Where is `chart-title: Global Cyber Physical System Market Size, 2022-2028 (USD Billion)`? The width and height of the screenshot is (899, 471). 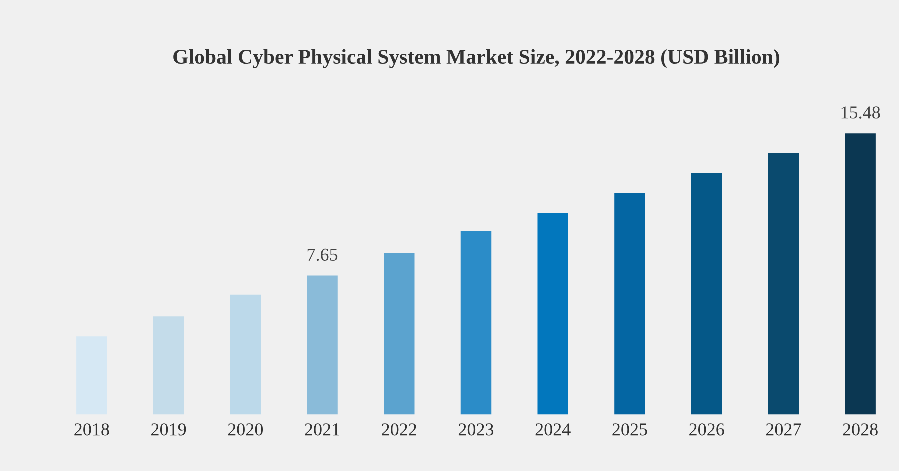
chart-title: Global Cyber Physical System Market Size, 2022-2028 (USD Billion) is located at coordinates (477, 58).